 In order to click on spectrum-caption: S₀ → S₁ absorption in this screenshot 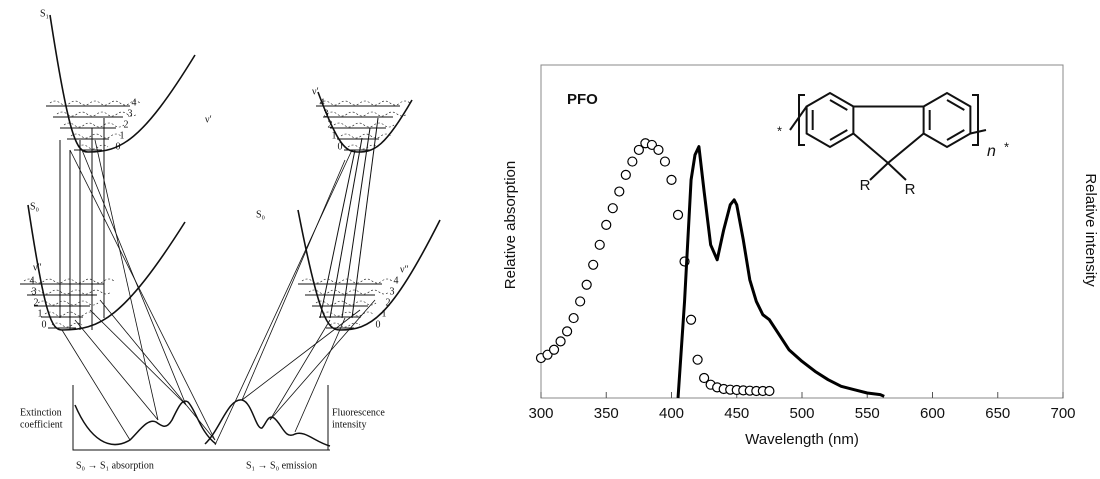, I will do `click(115, 465)`.